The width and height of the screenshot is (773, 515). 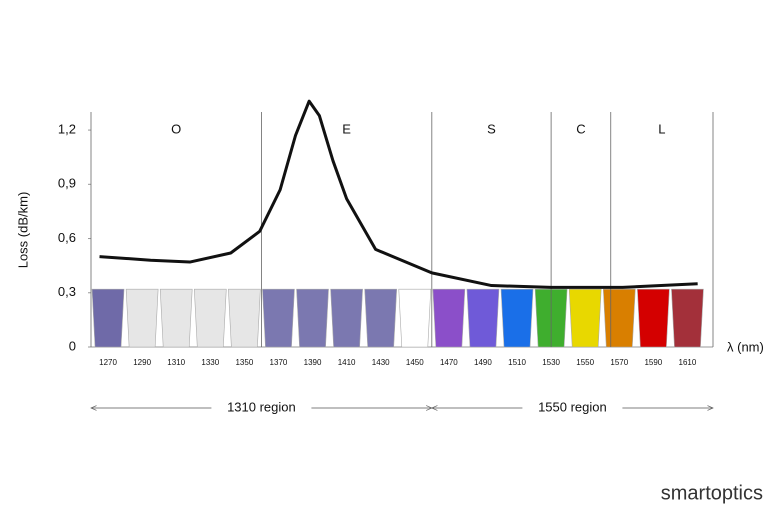 I want to click on band-label: L, so click(x=661, y=128).